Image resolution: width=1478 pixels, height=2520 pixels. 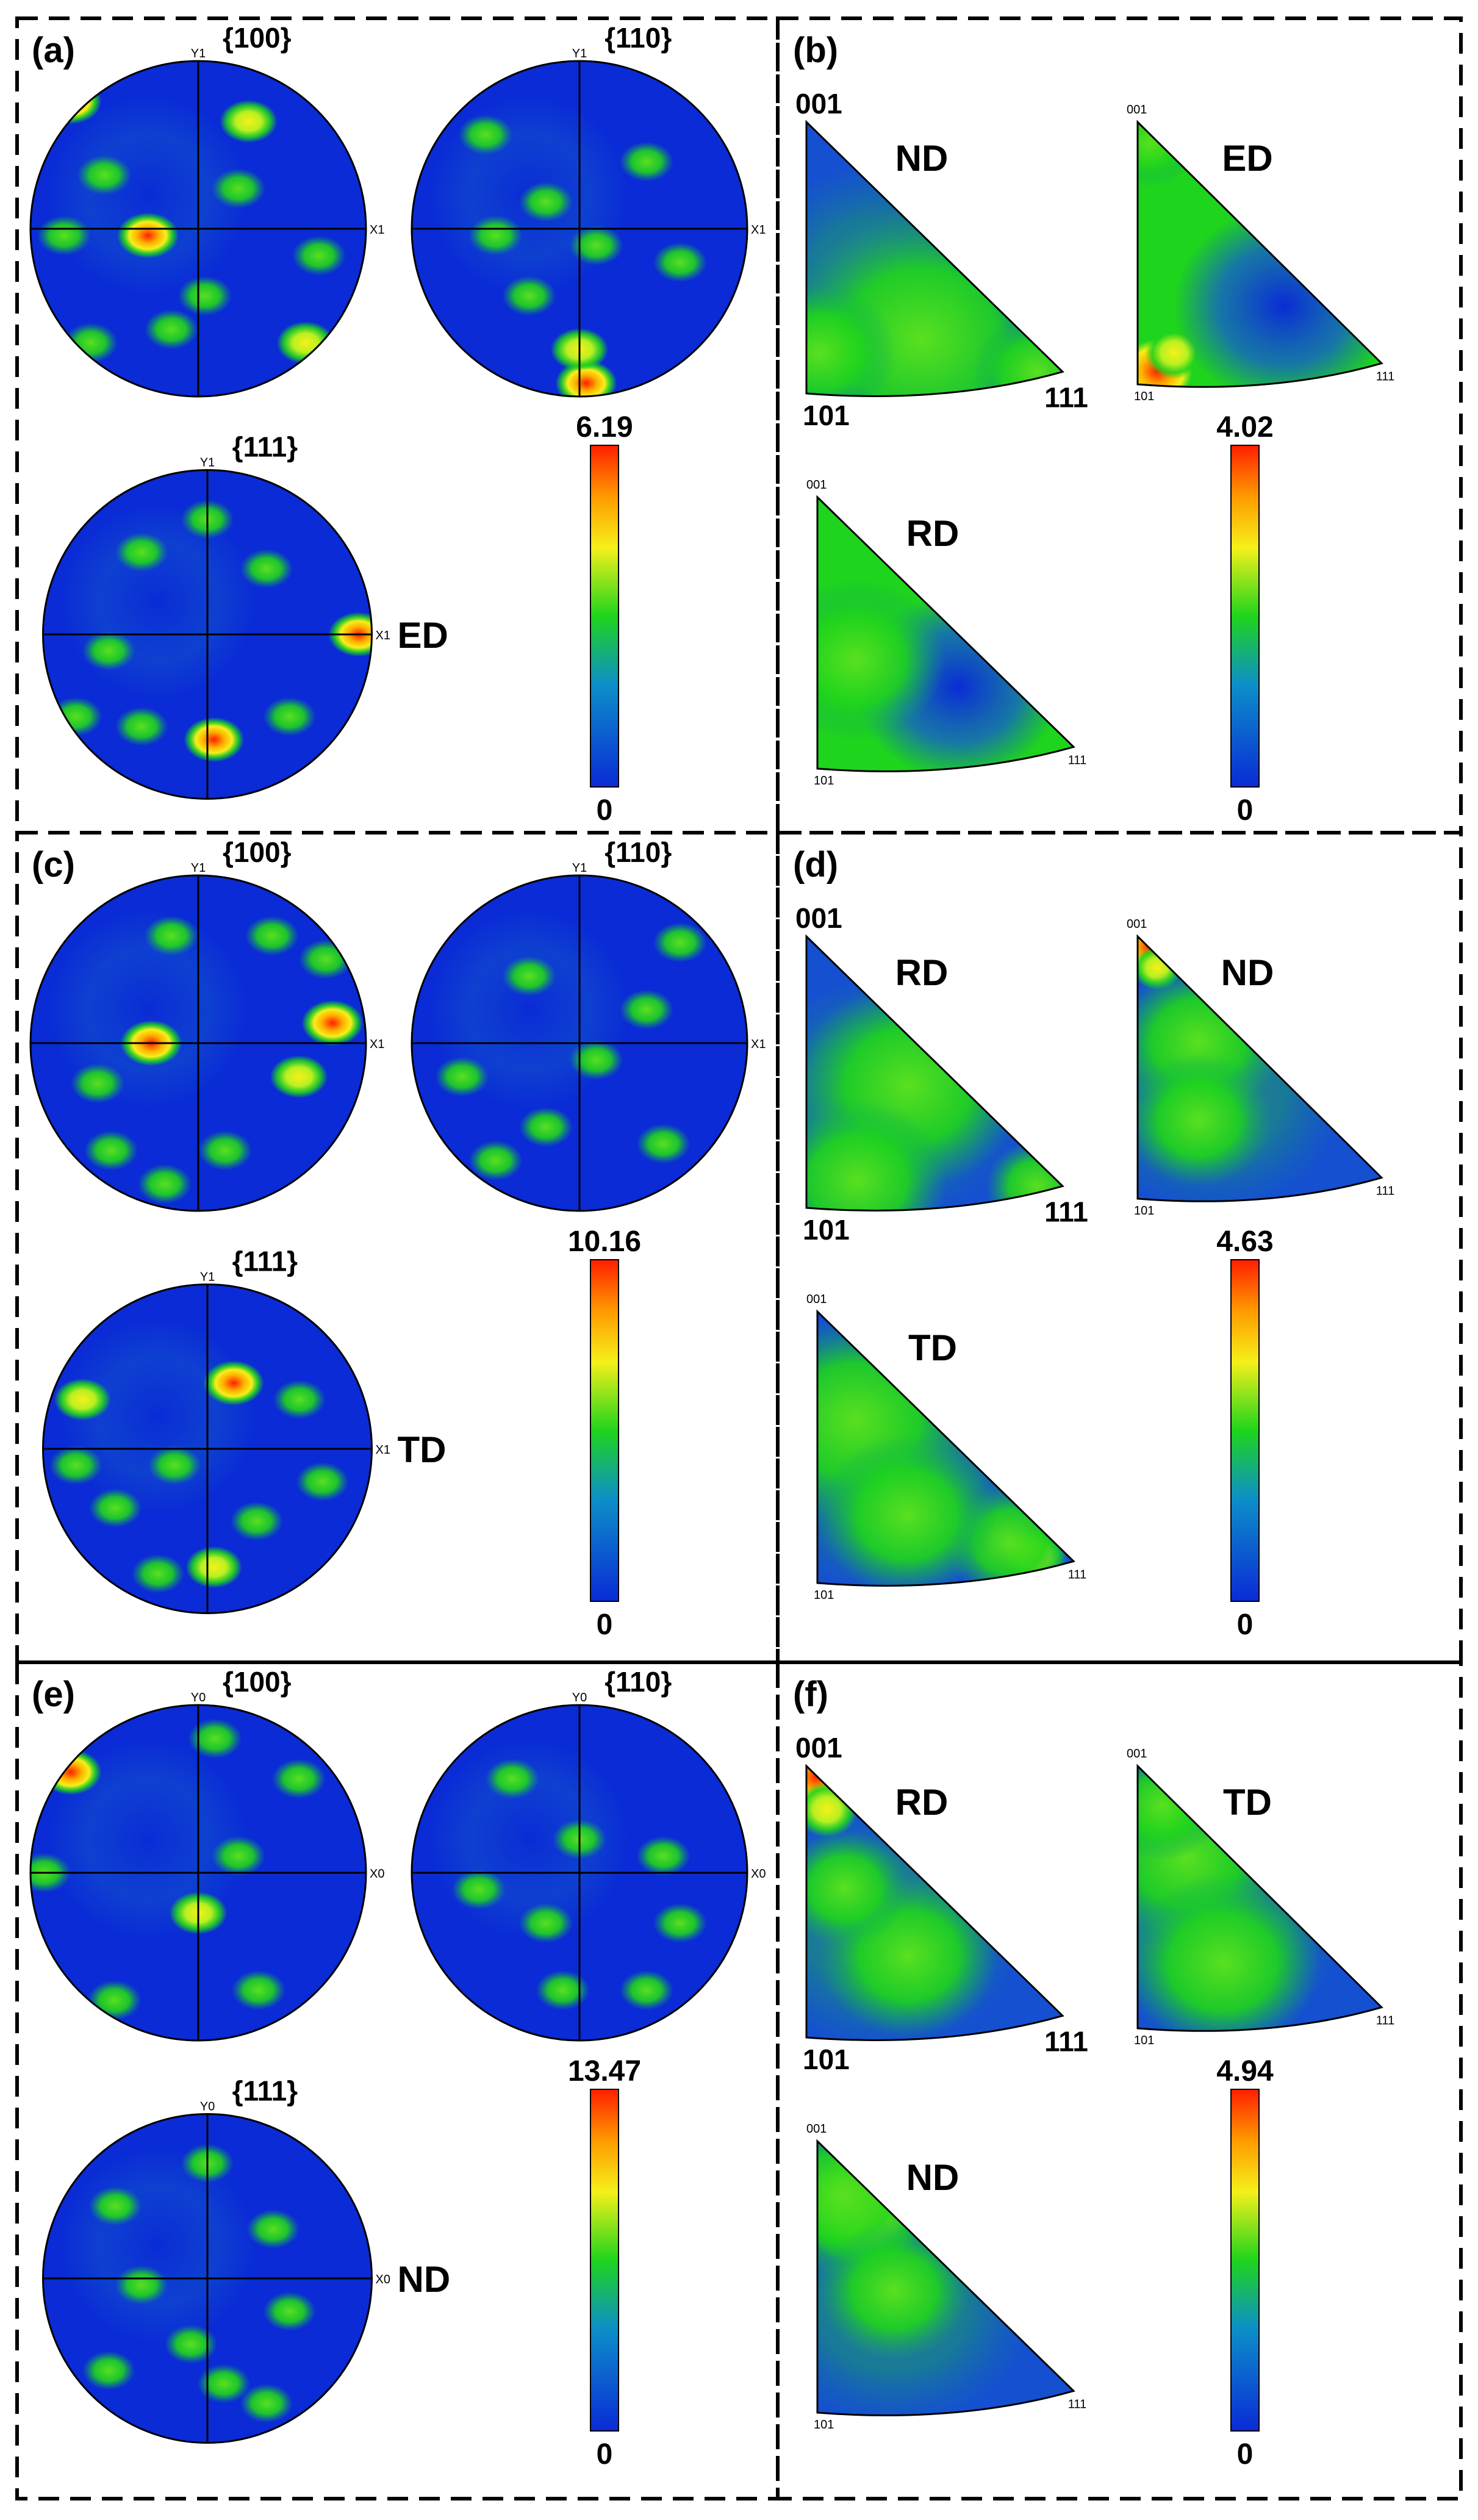 What do you see at coordinates (53, 865) in the screenshot?
I see `panel-label: (c)` at bounding box center [53, 865].